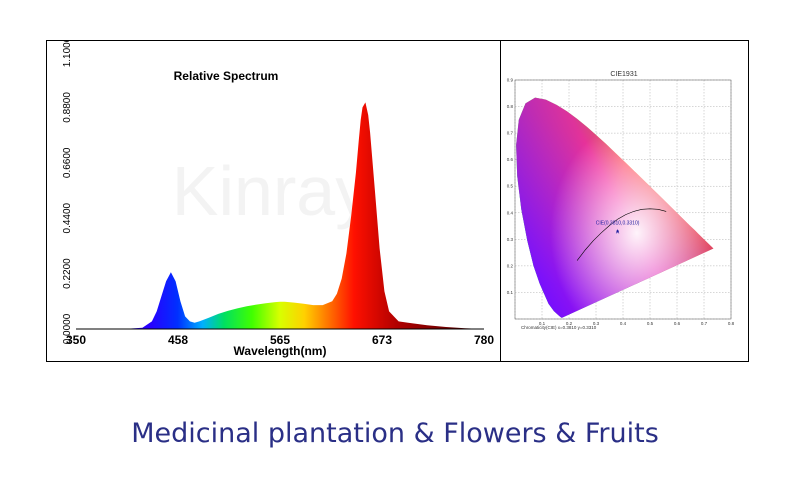 This screenshot has width=790, height=480. I want to click on cie-y-tick-label: 0.9, so click(510, 80).